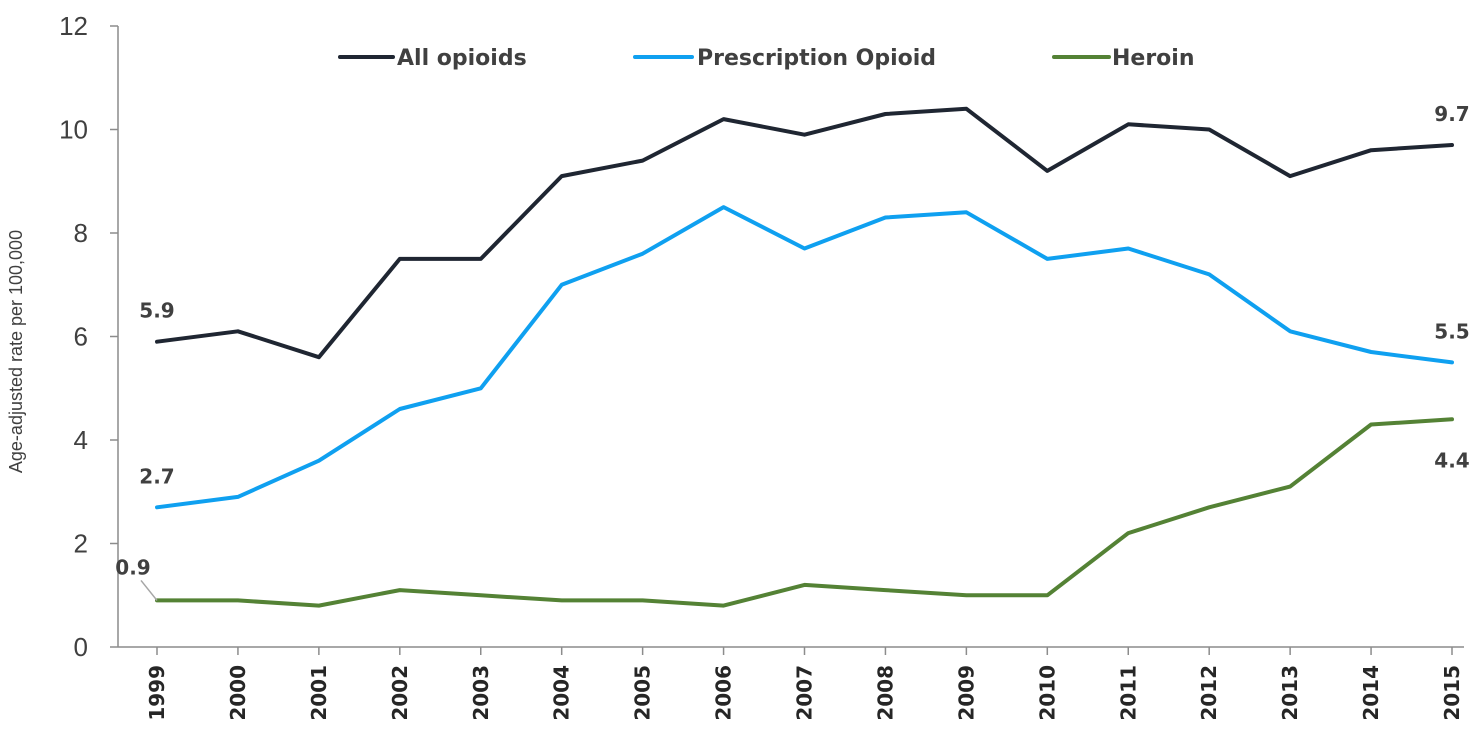 The image size is (1481, 732). Describe the element at coordinates (816, 58) in the screenshot. I see `legend-label: Prescription Opioid` at that location.